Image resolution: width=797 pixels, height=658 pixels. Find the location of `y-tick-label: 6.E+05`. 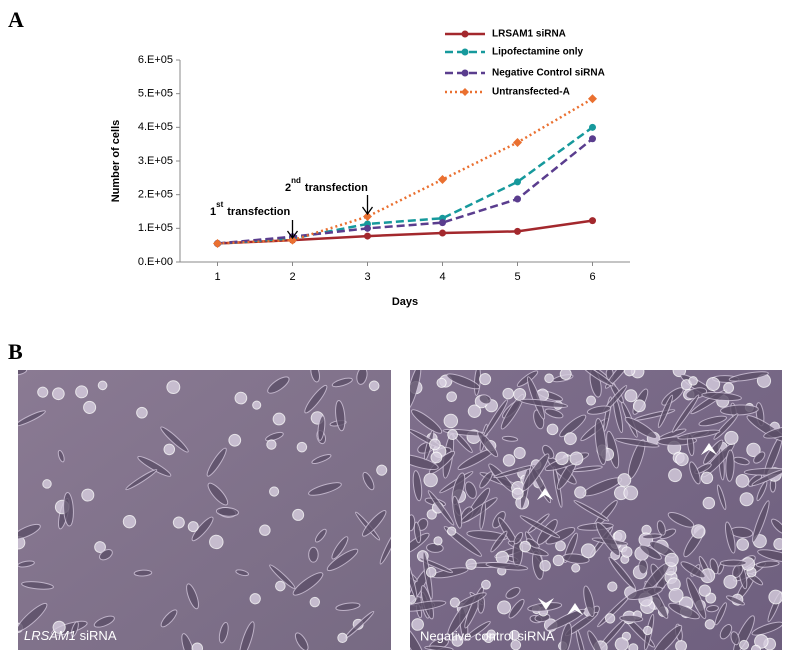

y-tick-label: 6.E+05 is located at coordinates (155, 60).